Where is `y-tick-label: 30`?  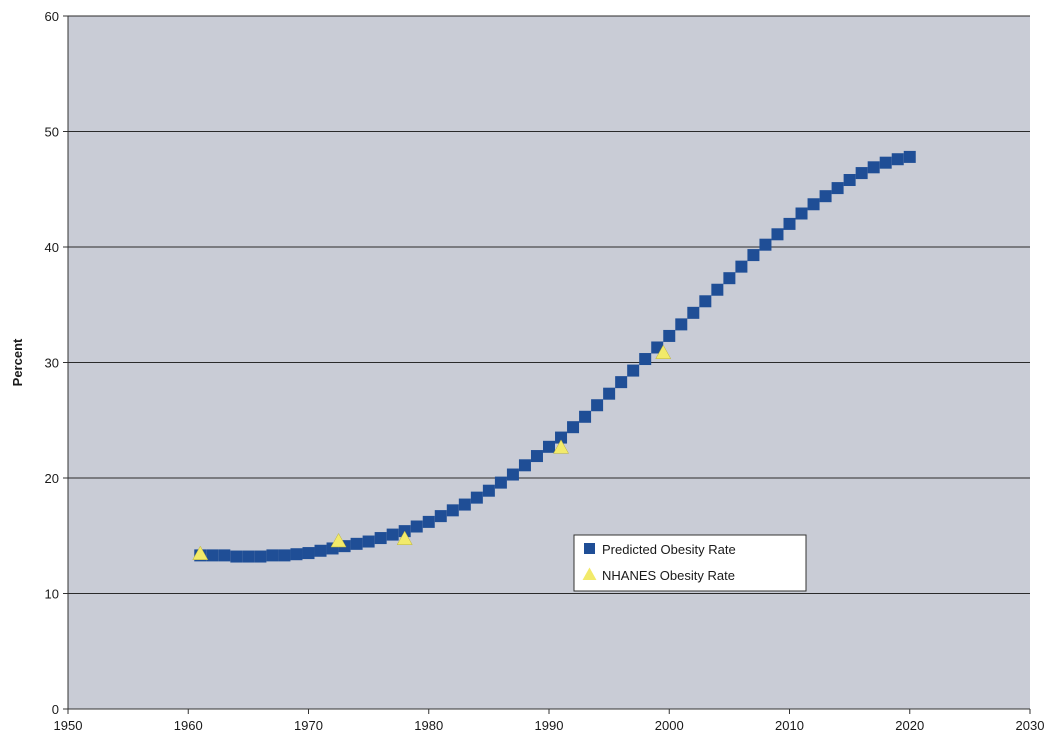 y-tick-label: 30 is located at coordinates (52, 363).